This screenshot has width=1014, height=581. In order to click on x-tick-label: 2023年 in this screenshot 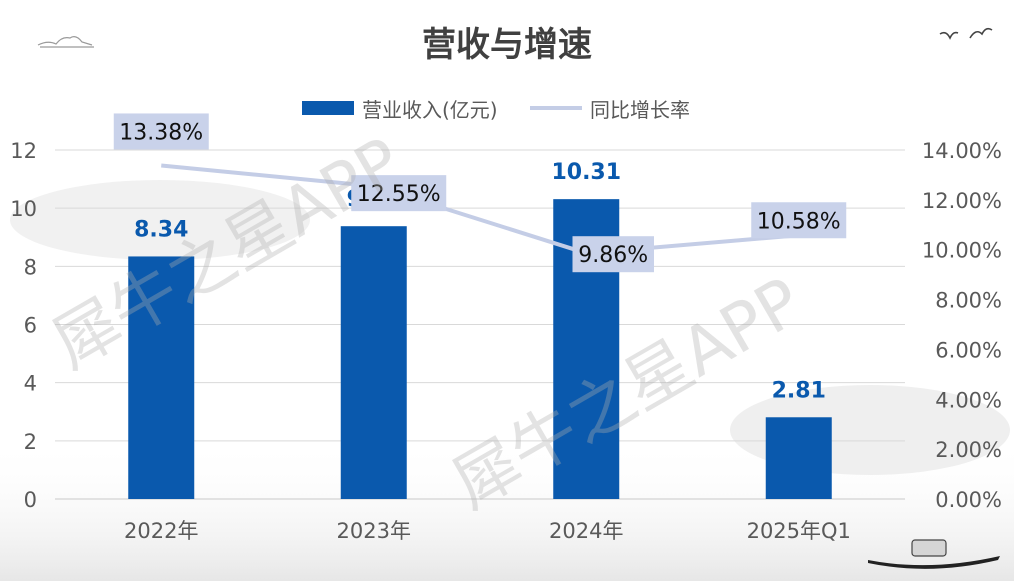, I will do `click(374, 531)`.